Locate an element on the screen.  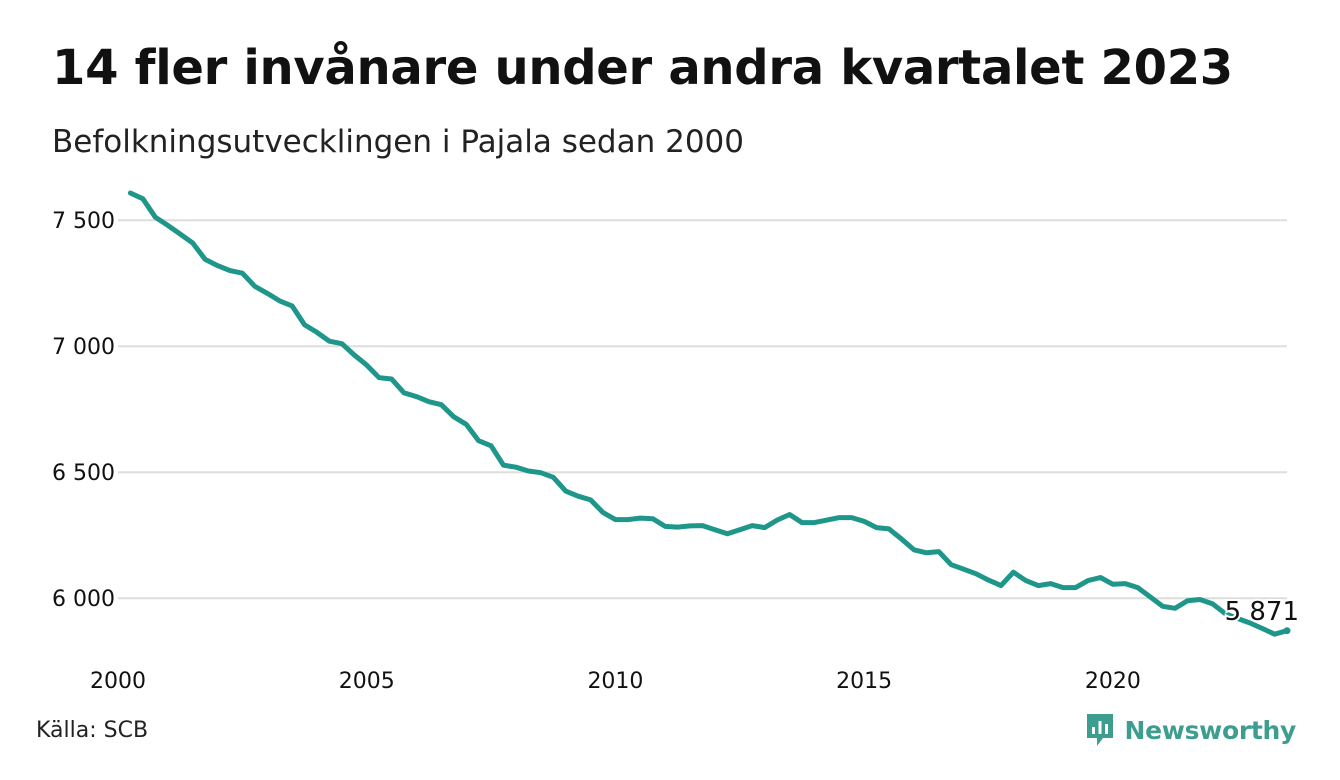
x-tick-label: 2010 is located at coordinates (615, 681).